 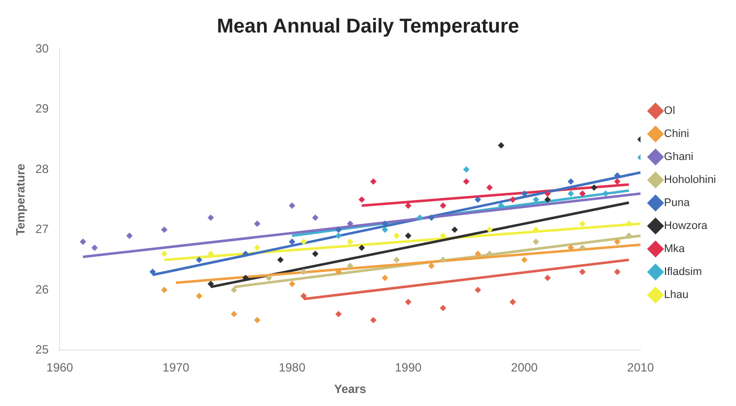 I want to click on legend-label: Puna, so click(x=677, y=203).